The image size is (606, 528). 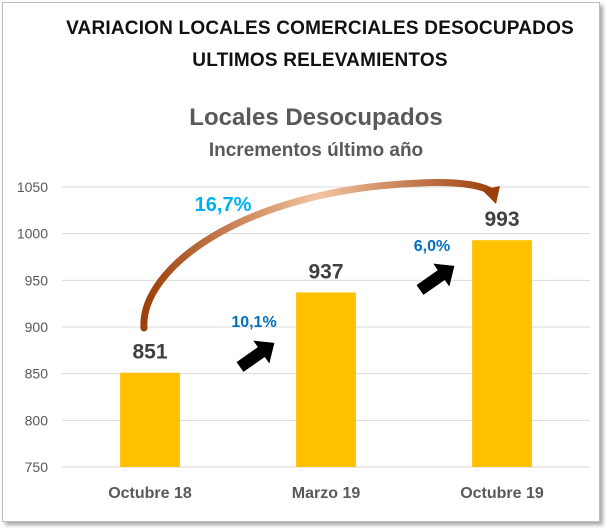 What do you see at coordinates (37, 327) in the screenshot?
I see `y-tick-label: 900` at bounding box center [37, 327].